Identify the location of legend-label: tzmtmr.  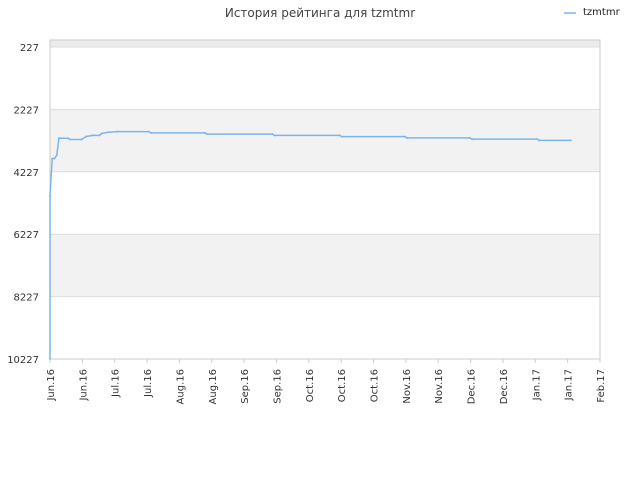
(602, 12).